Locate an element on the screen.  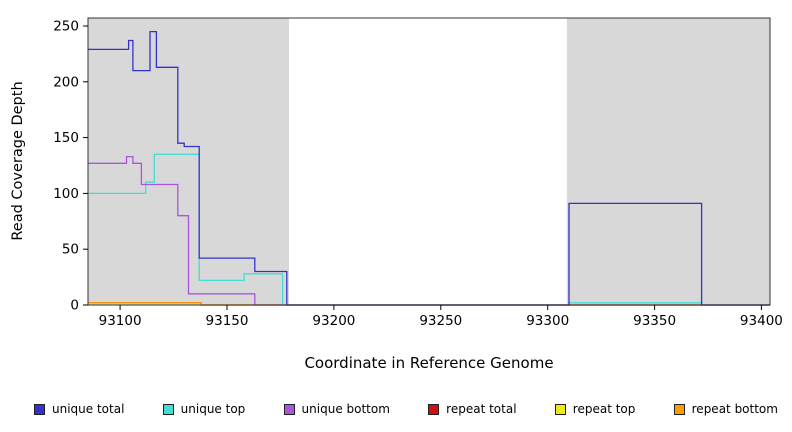
x-tick-label: 93200 is located at coordinates (333, 321).